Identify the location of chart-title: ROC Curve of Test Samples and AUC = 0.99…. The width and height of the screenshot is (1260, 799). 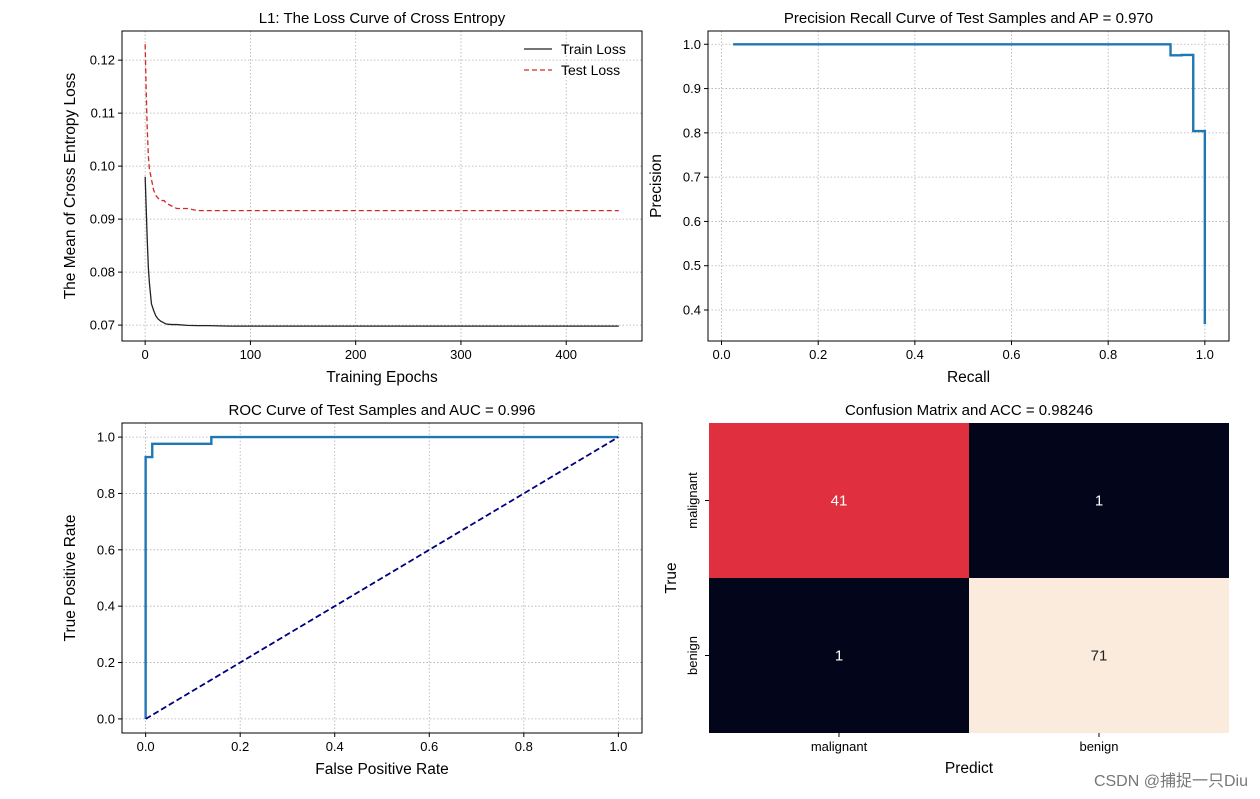
(382, 410).